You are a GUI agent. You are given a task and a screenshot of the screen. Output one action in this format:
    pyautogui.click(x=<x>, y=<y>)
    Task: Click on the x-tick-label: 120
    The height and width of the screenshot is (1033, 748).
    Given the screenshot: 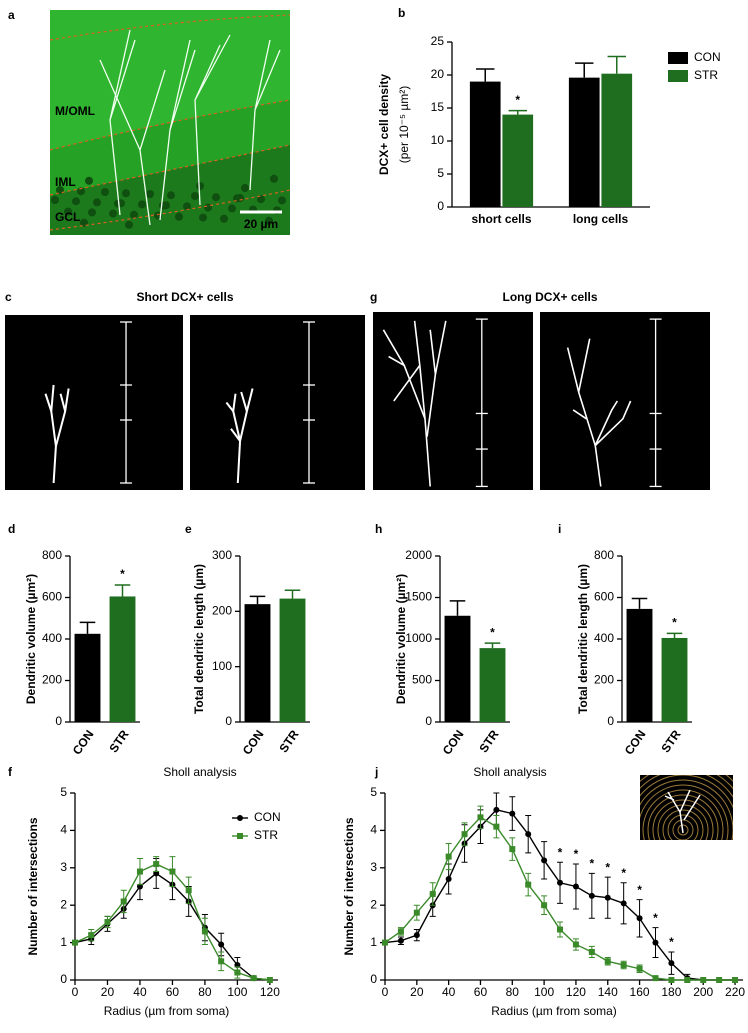 What is the action you would take?
    pyautogui.click(x=270, y=992)
    